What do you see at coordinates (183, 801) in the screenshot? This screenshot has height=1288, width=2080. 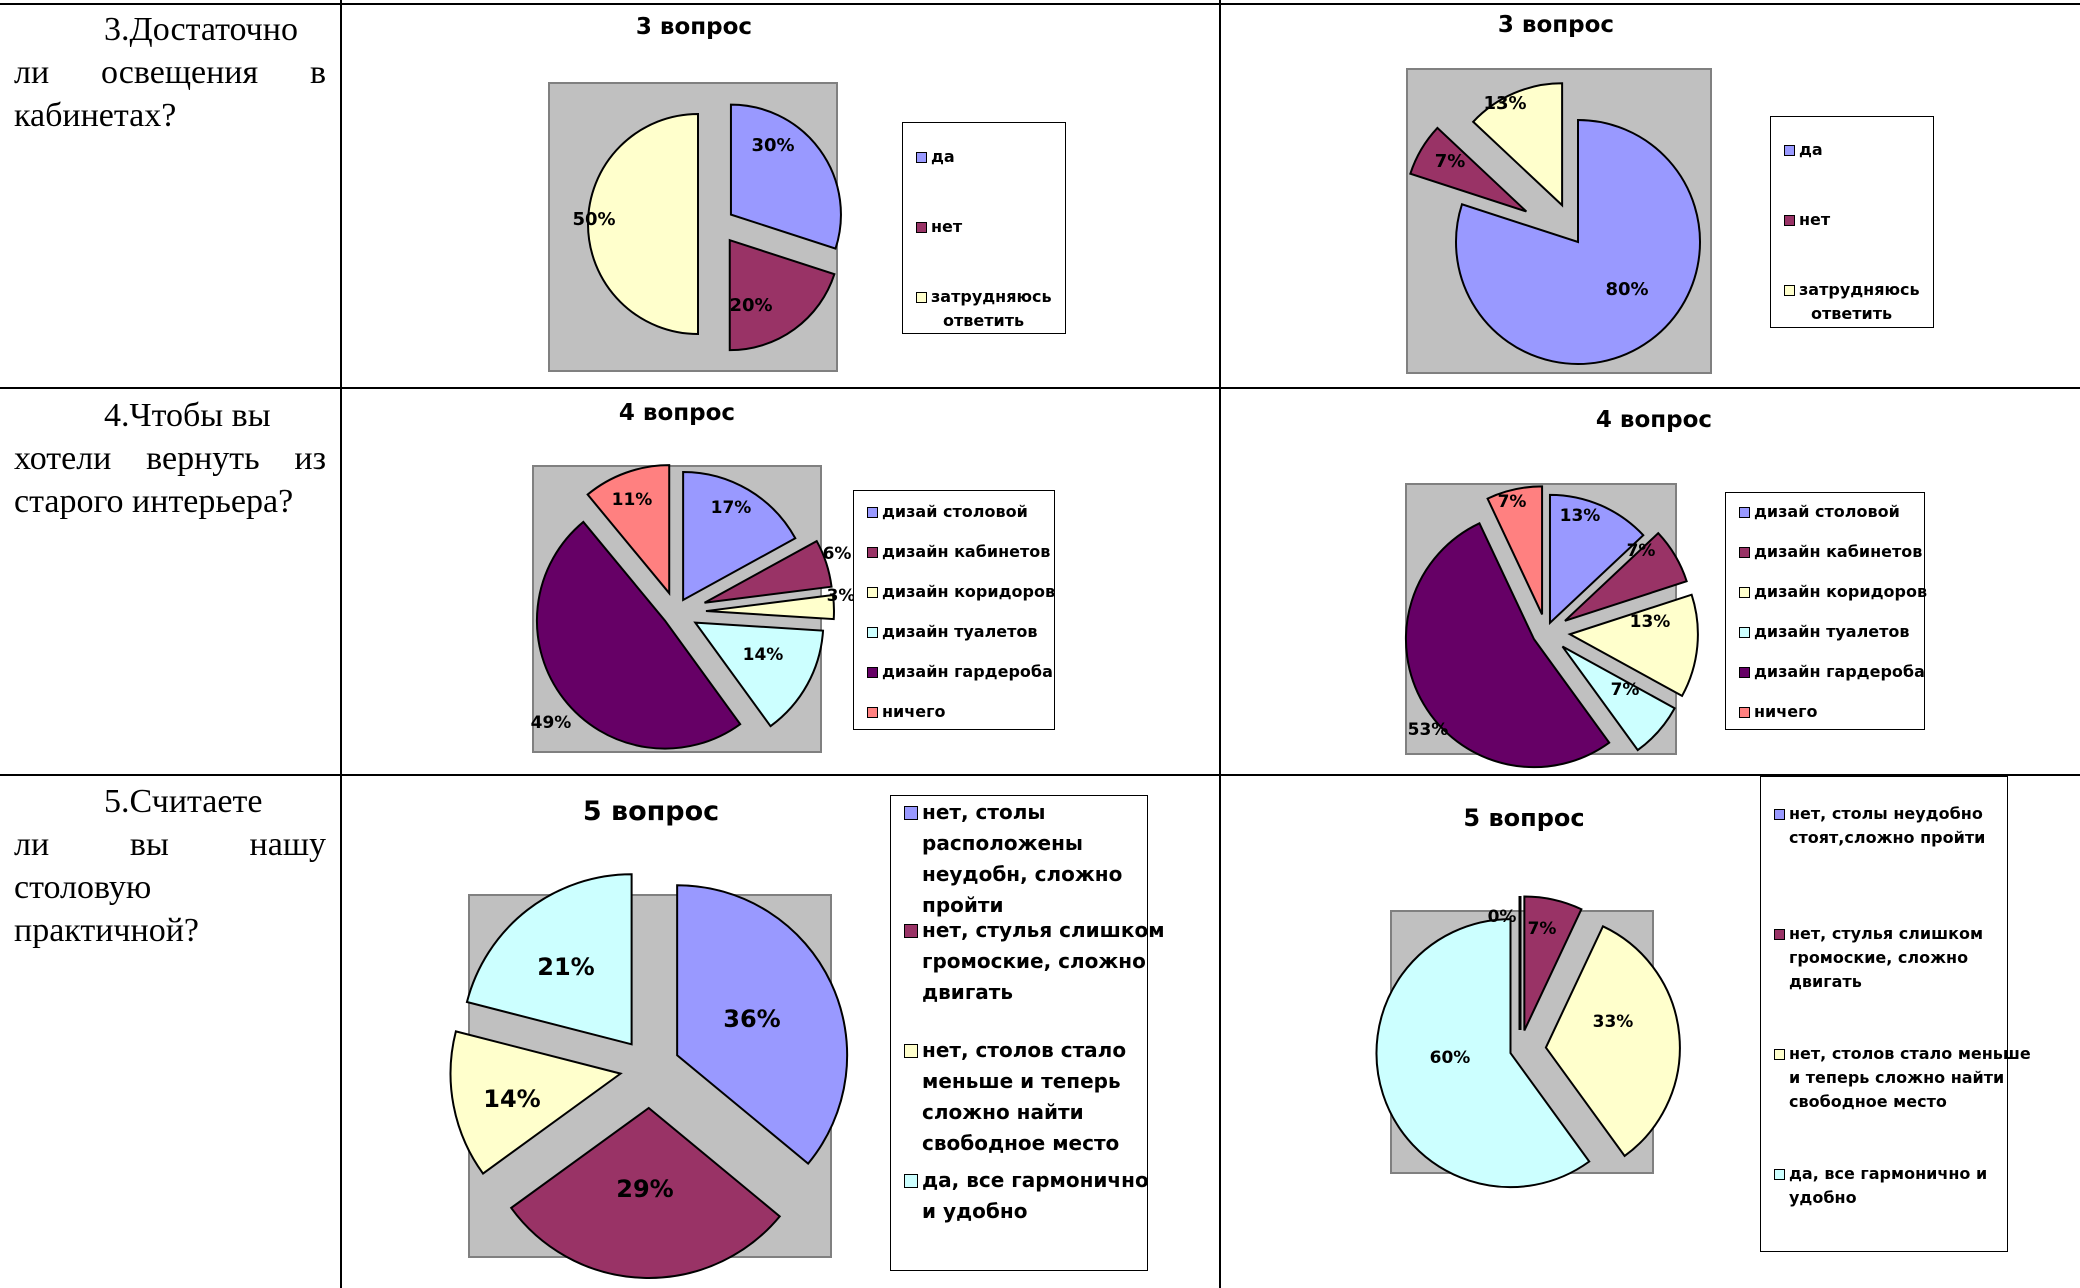 I see `question-line: 5.Считаете` at bounding box center [183, 801].